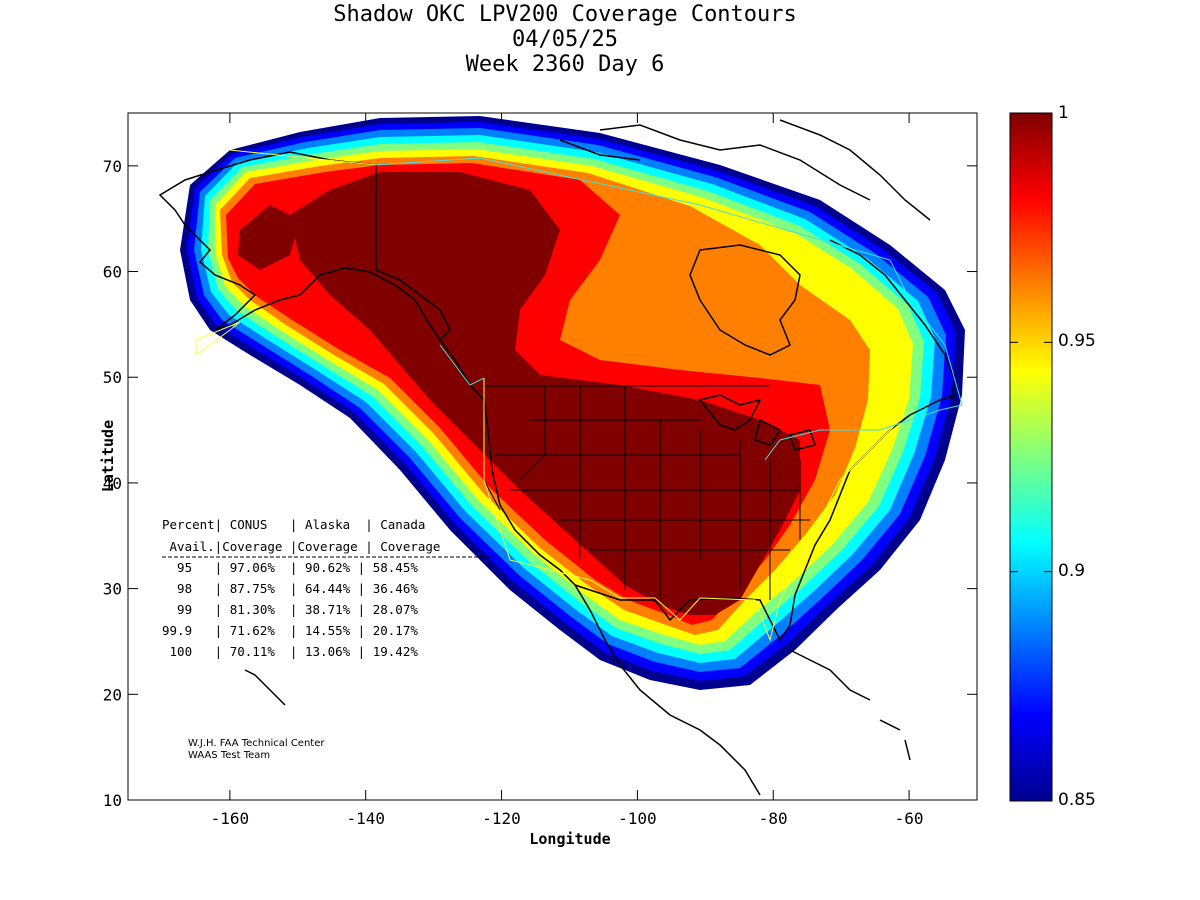  Describe the element at coordinates (365, 818) in the screenshot. I see `x-tick-label: -140` at that location.